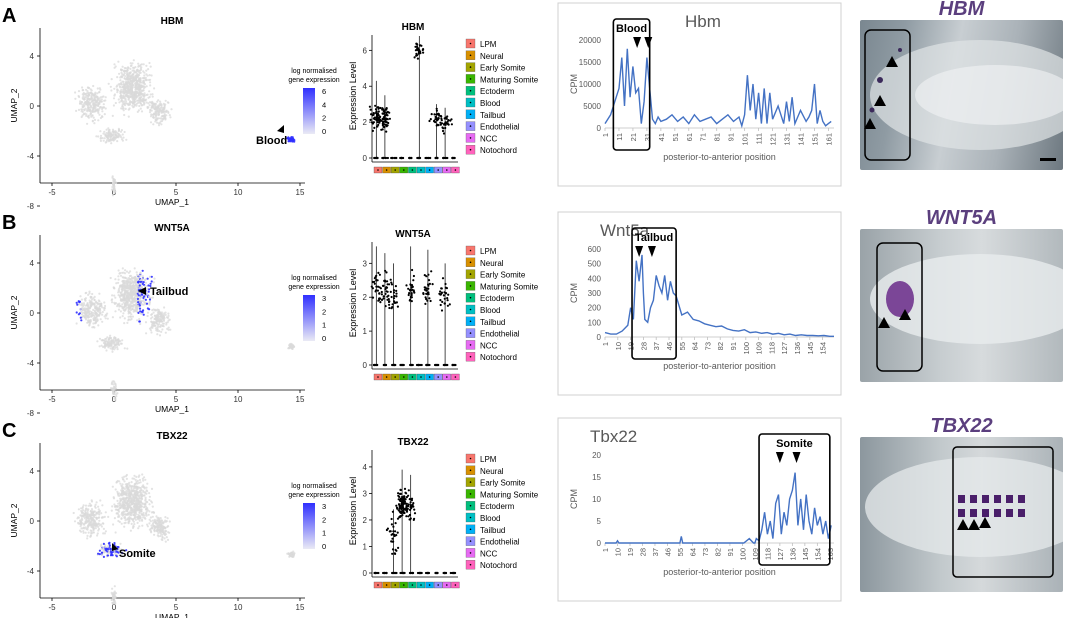 This screenshot has width=1065, height=623. I want to click on line-x-tick-label: 37, so click(656, 346).